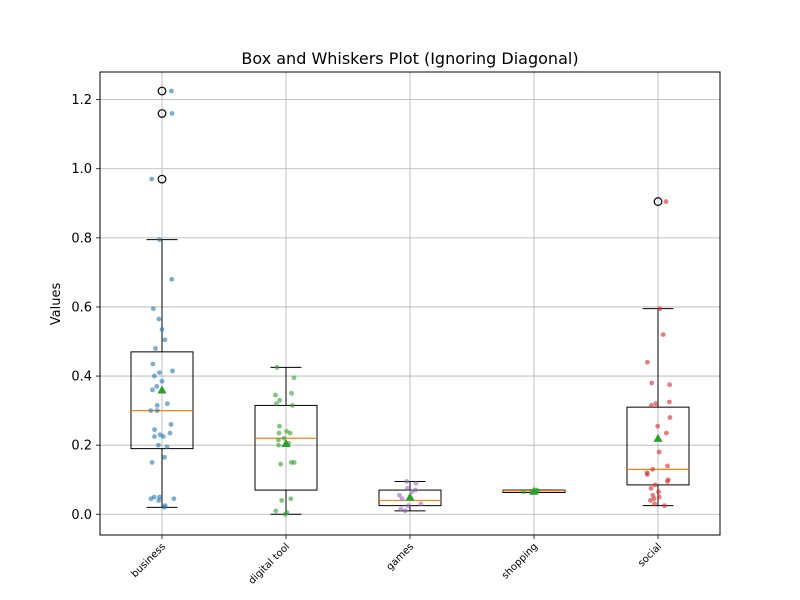  I want to click on x-tick-label: business, so click(149, 560).